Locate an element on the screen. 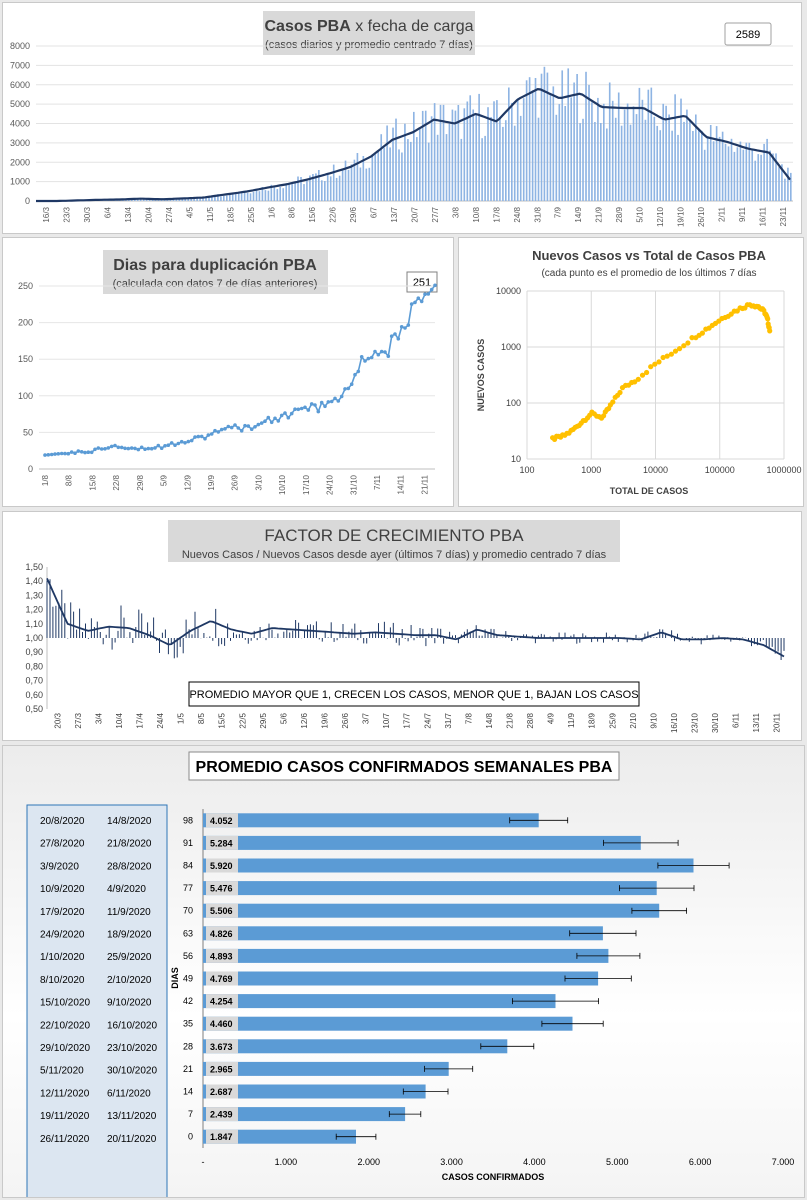  x-tick-label: 21/8 is located at coordinates (510, 720).